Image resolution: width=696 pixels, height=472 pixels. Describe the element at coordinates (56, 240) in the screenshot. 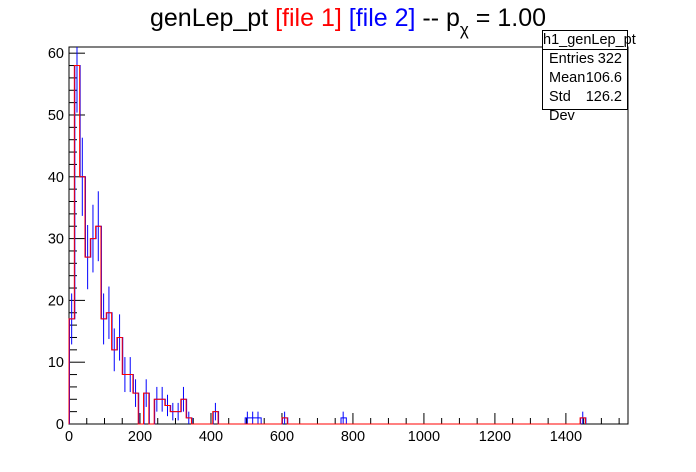

I see `y-tick-label: 30` at that location.